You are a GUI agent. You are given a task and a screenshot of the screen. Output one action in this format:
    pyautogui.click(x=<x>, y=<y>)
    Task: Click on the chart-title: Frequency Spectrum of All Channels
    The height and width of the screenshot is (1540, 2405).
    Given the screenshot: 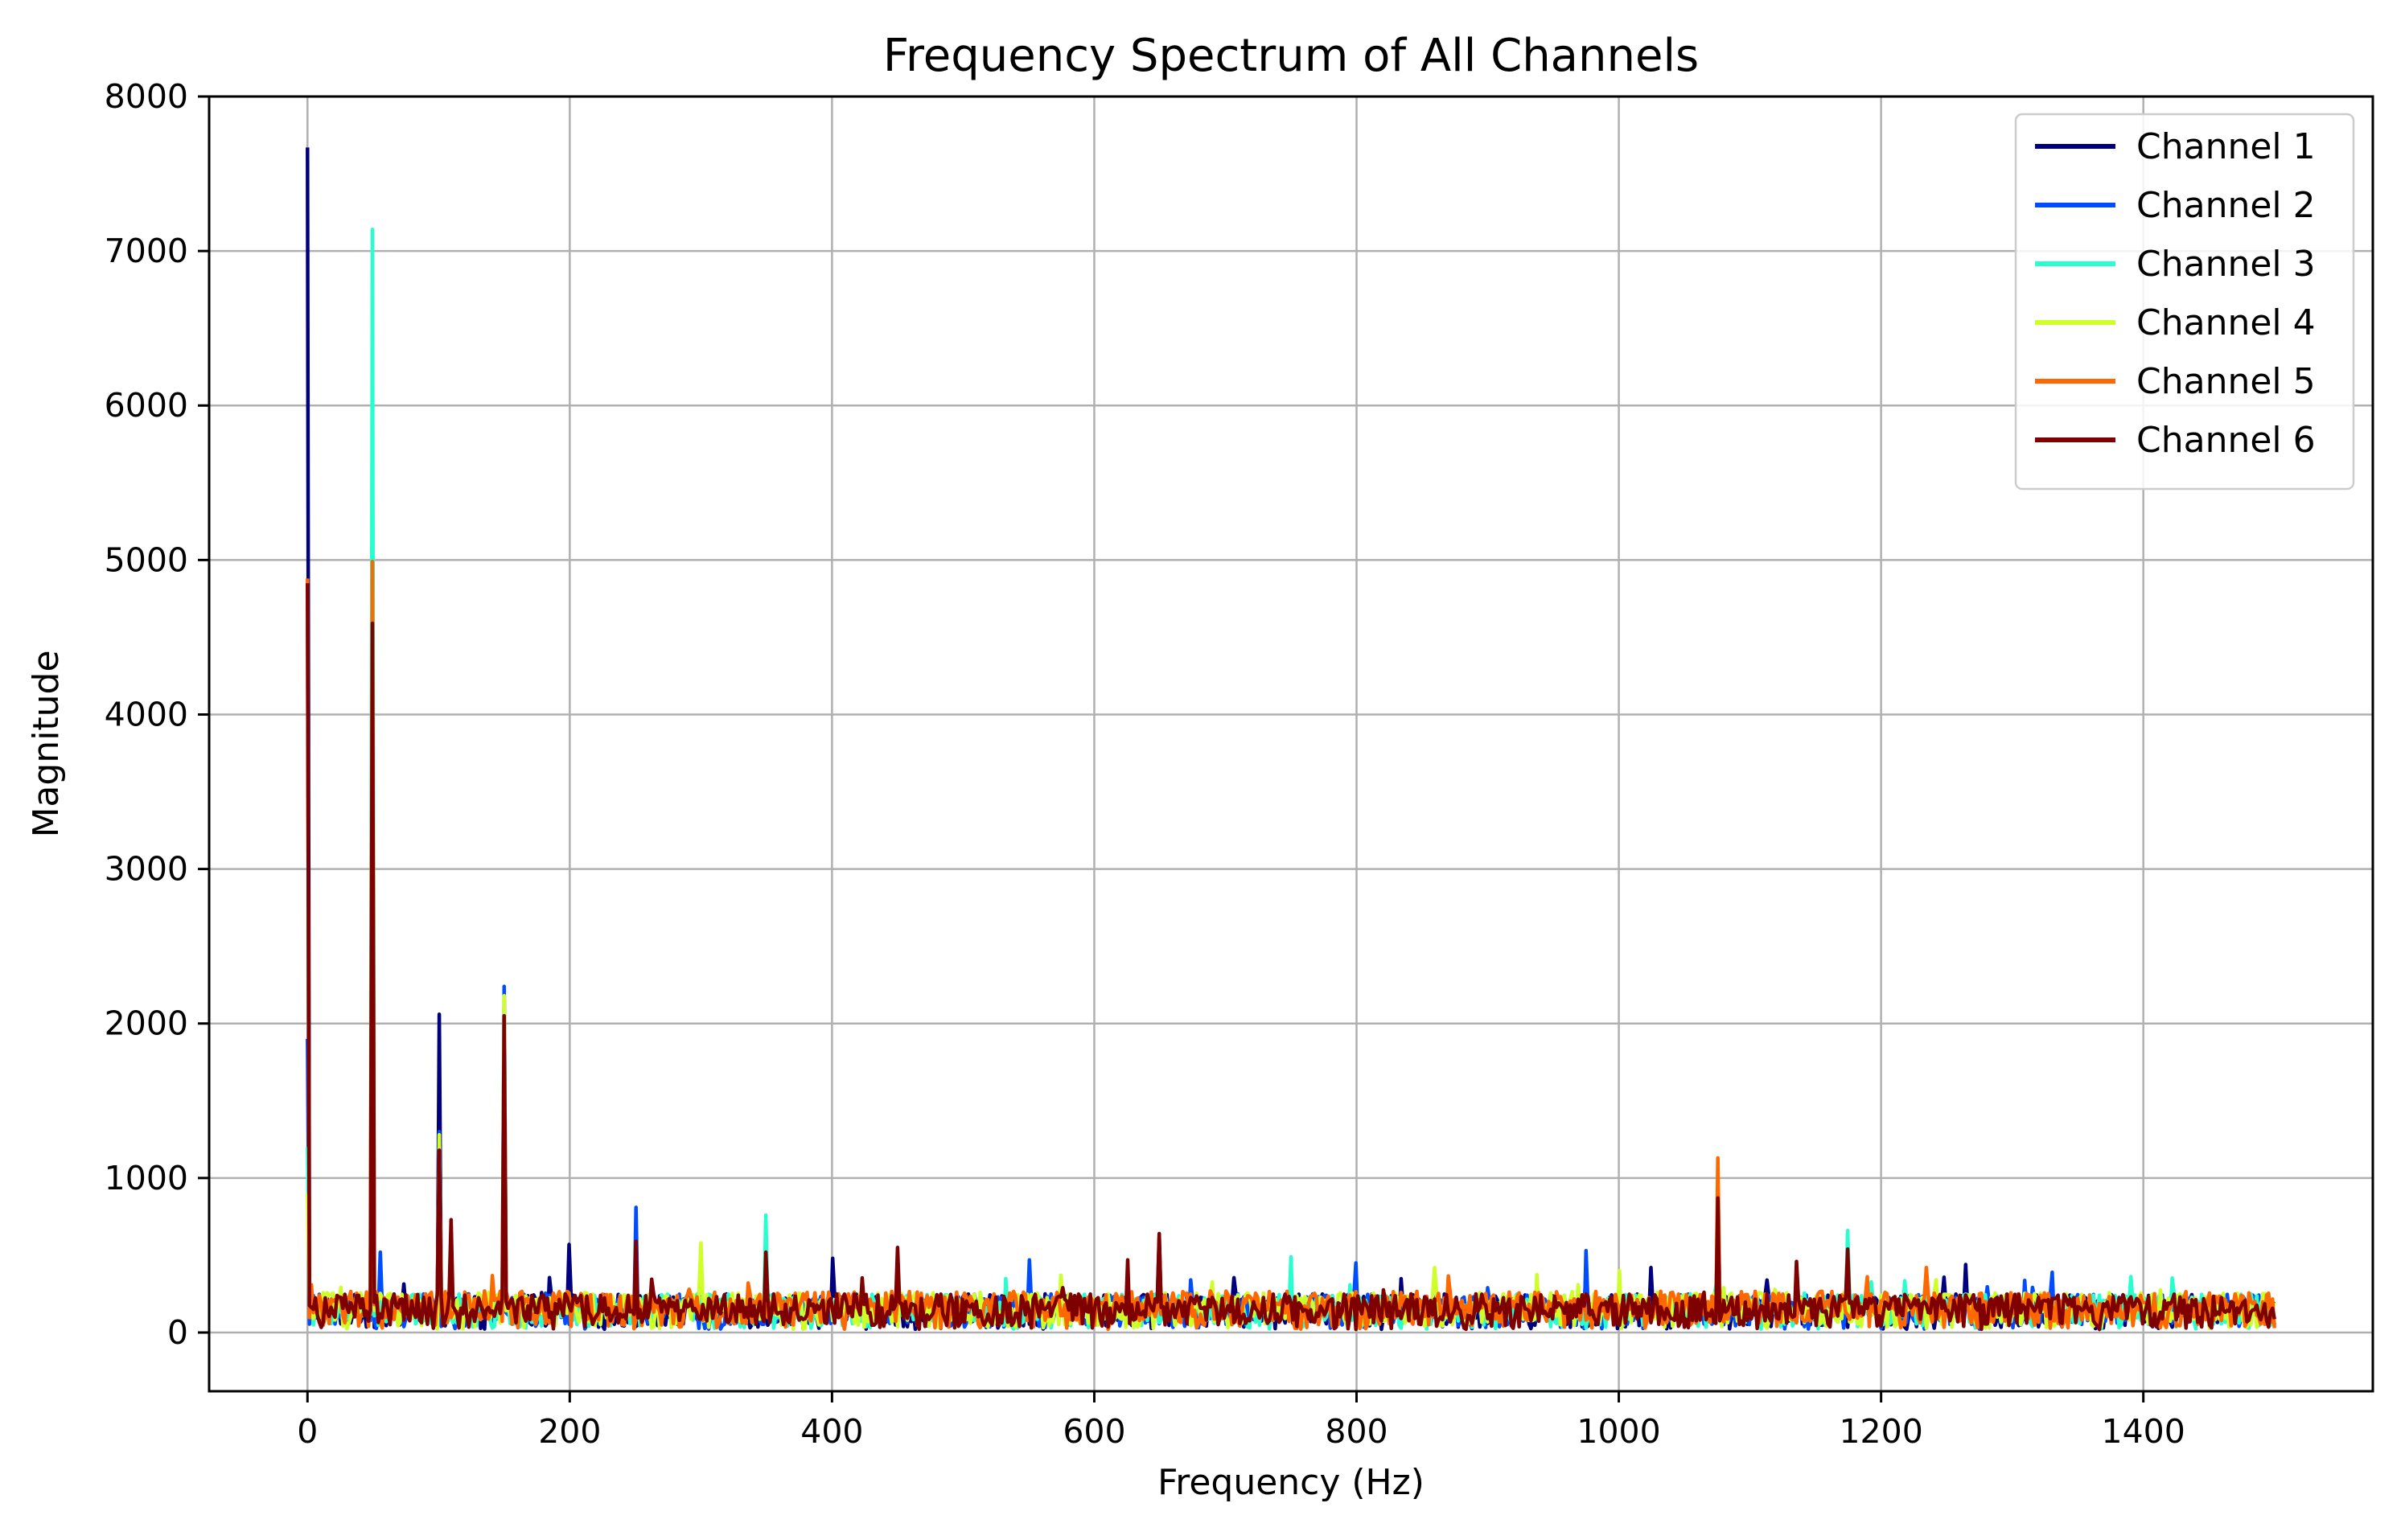 What is the action you would take?
    pyautogui.click(x=1291, y=56)
    